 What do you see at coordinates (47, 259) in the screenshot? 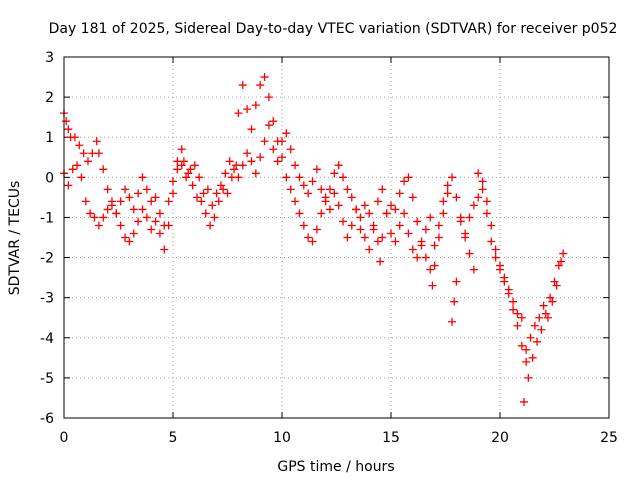
I see `y-tick-label-4: -2` at bounding box center [47, 259].